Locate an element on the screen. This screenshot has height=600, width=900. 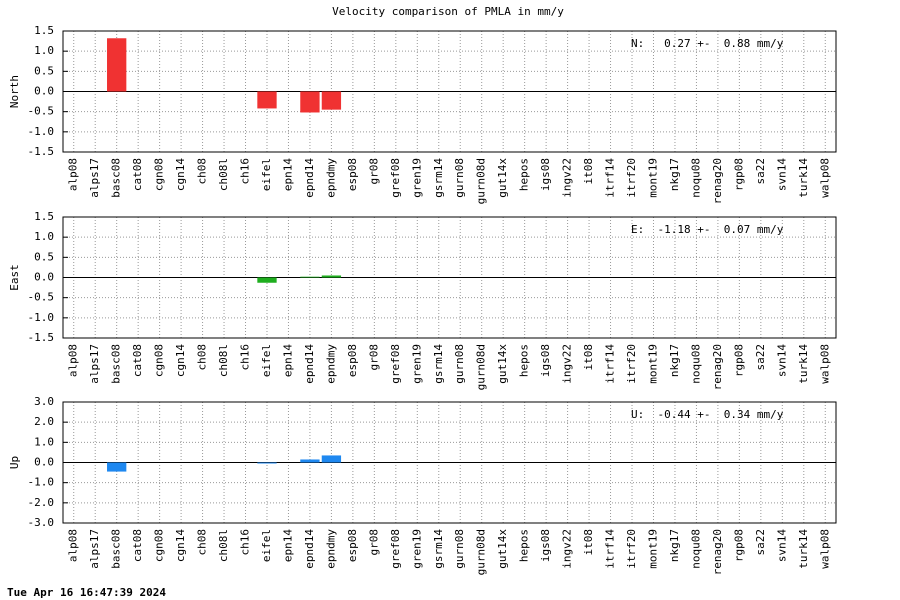
x-tick-label: alp08 is located at coordinates (73, 545).